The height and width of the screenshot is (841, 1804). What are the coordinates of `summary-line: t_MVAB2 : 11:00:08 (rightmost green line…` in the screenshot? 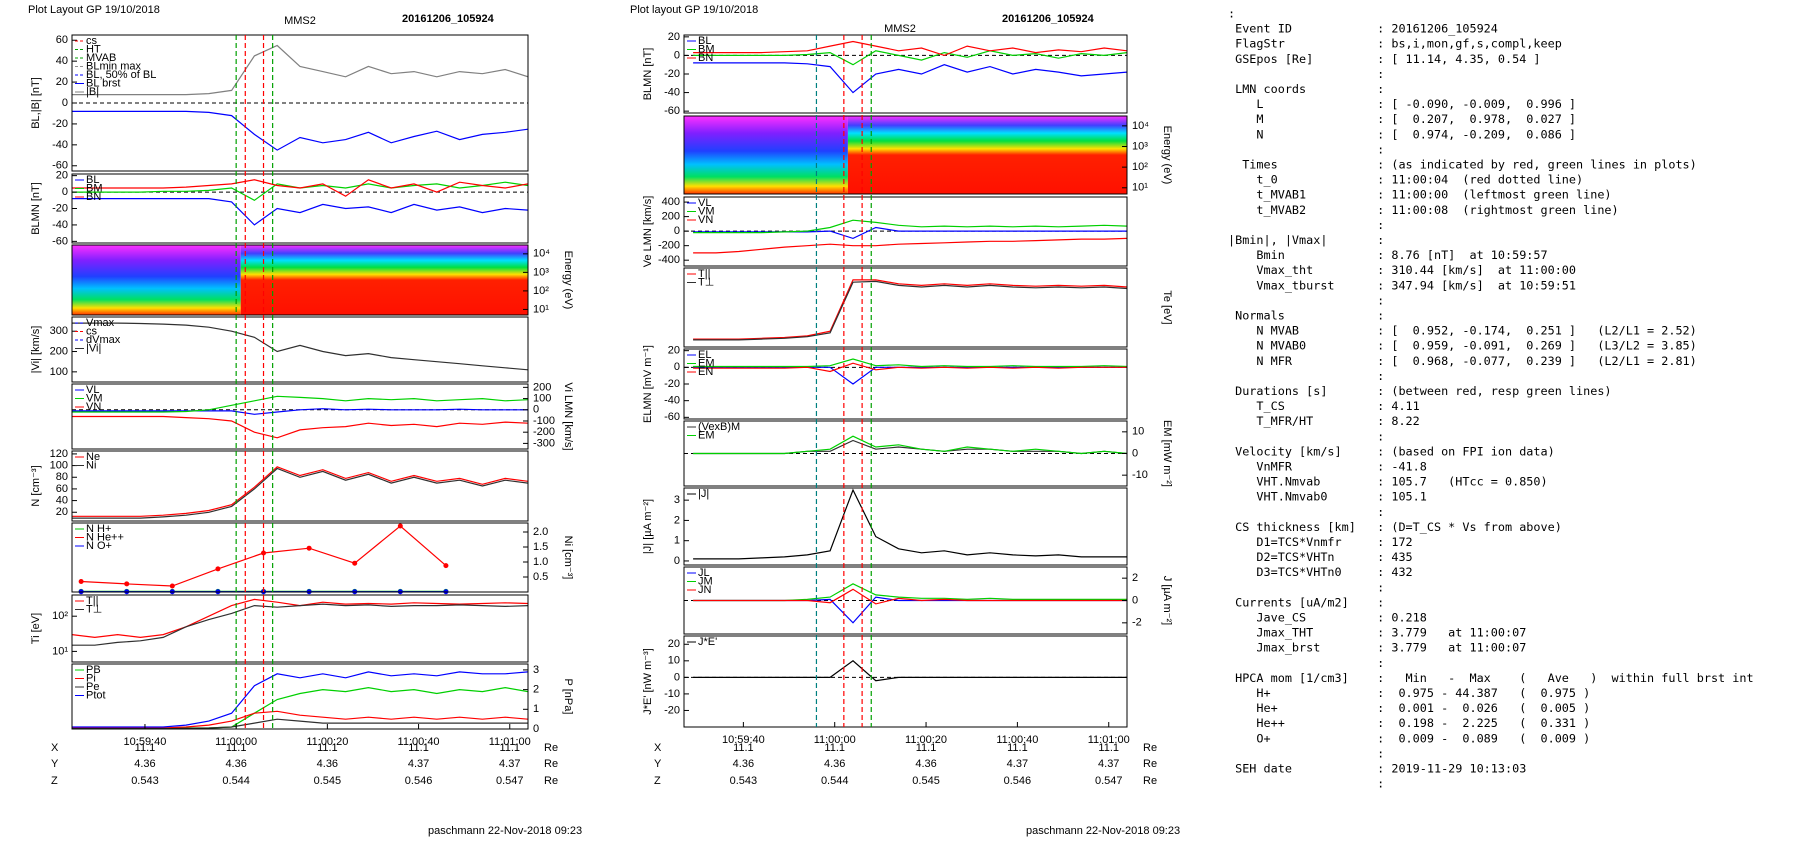 It's located at (1423, 210).